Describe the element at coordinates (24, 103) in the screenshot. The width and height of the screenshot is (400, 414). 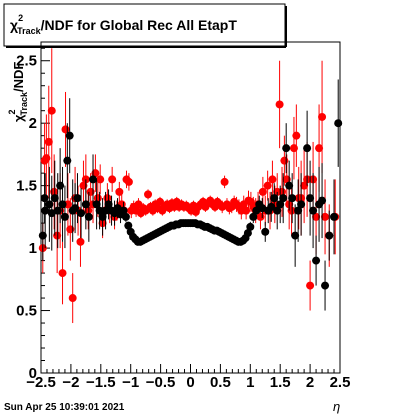
I see `ylabel-subscript: Track` at that location.